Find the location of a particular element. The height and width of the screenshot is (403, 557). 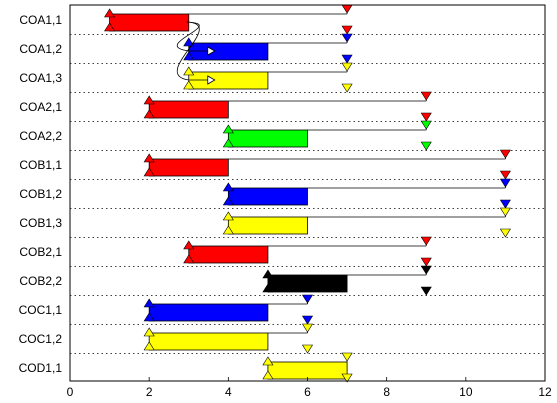

y-tick-label: COB1,1 is located at coordinates (40, 165).